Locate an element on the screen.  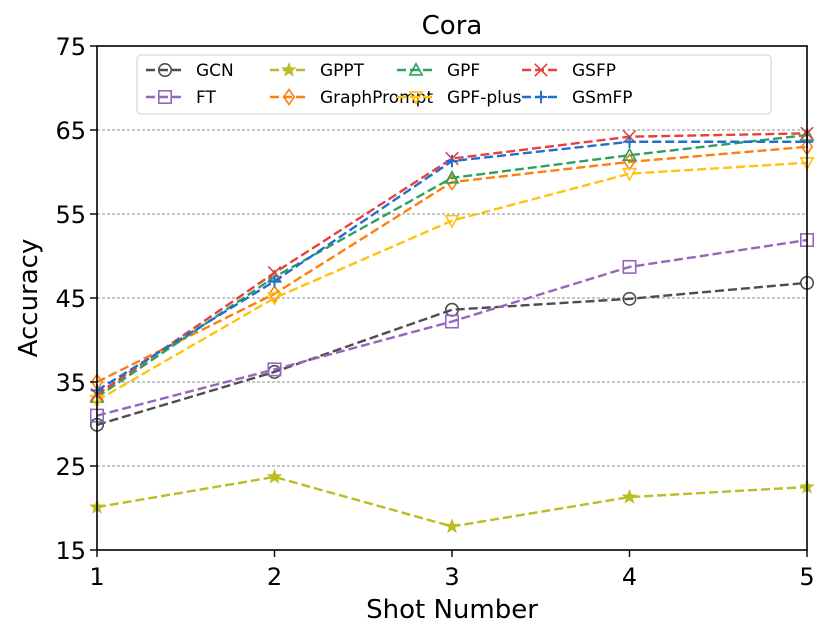
x-tick-label-4: 4 is located at coordinates (629, 577).